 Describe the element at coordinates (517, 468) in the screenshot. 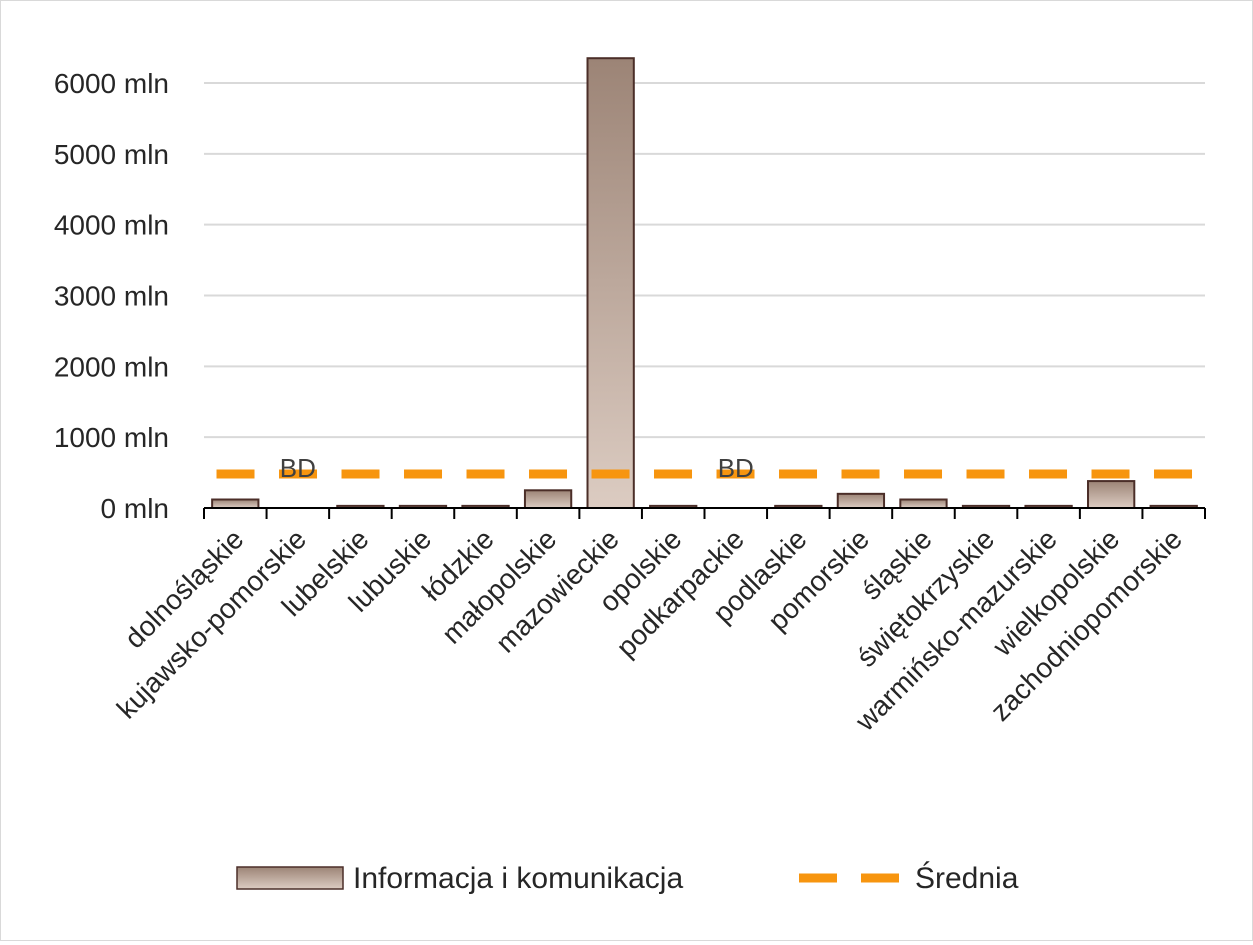

I see `missing-data-labels: BD BD` at that location.